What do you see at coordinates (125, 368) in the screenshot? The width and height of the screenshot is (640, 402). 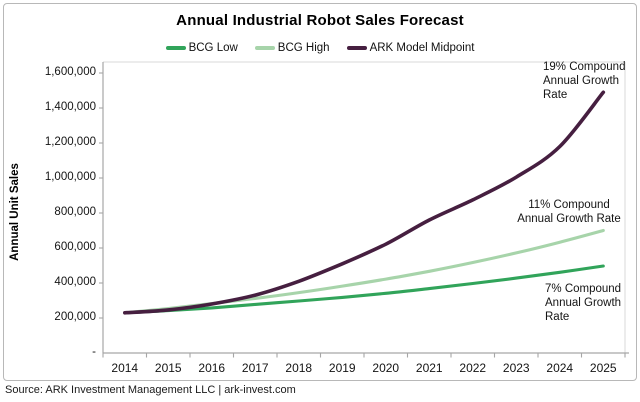 I see `x-tick-label: 2014` at bounding box center [125, 368].